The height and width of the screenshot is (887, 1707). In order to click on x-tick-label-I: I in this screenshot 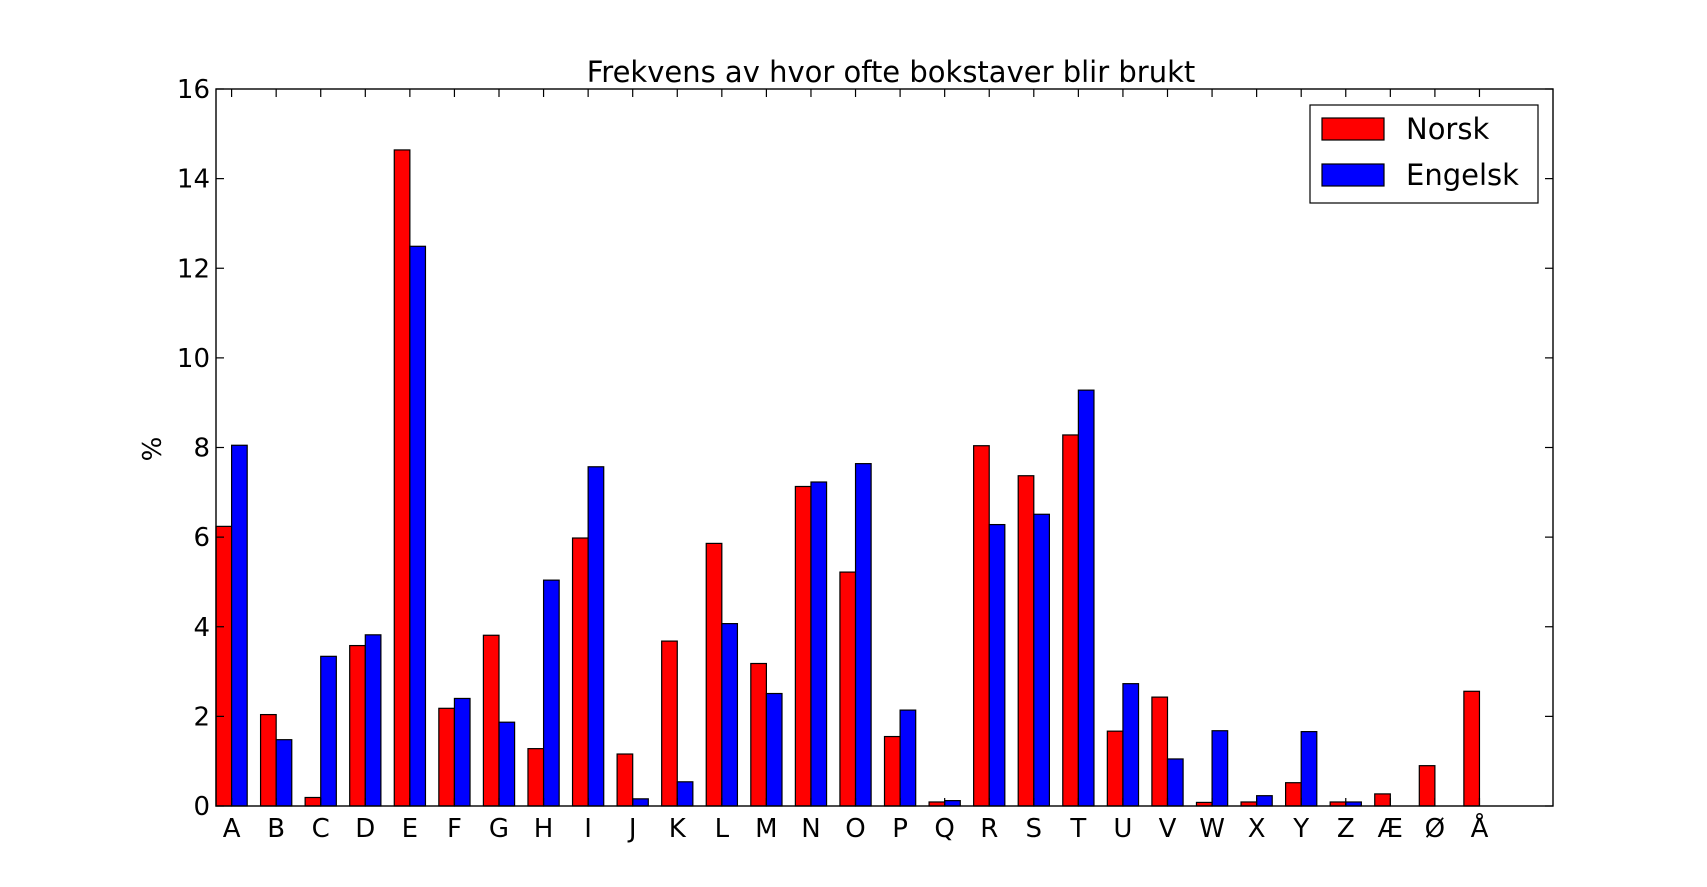, I will do `click(588, 829)`.